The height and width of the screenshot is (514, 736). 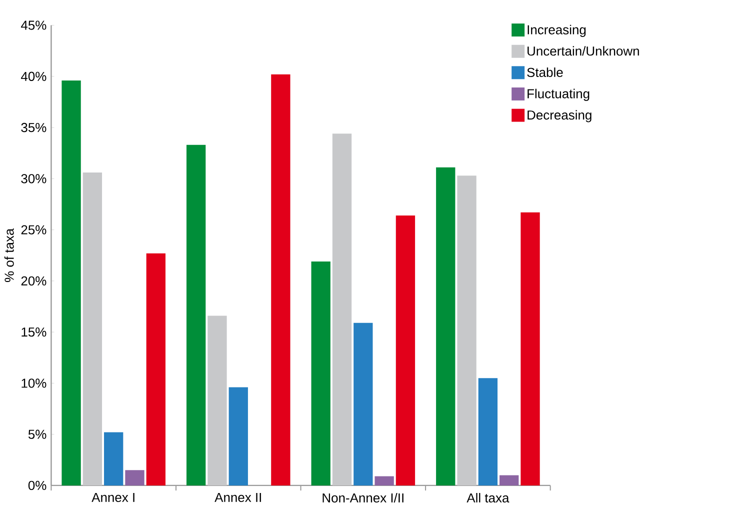 I want to click on x-tick-label: Non-Annex I/II, so click(x=363, y=497).